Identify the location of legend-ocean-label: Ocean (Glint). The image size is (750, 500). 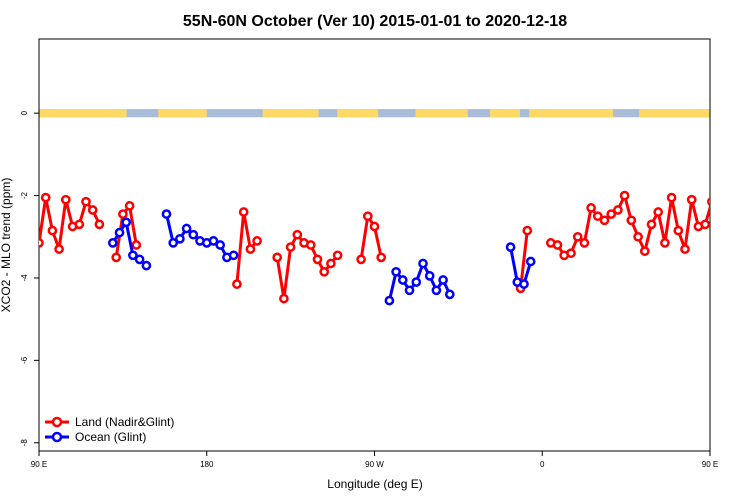
(110, 437).